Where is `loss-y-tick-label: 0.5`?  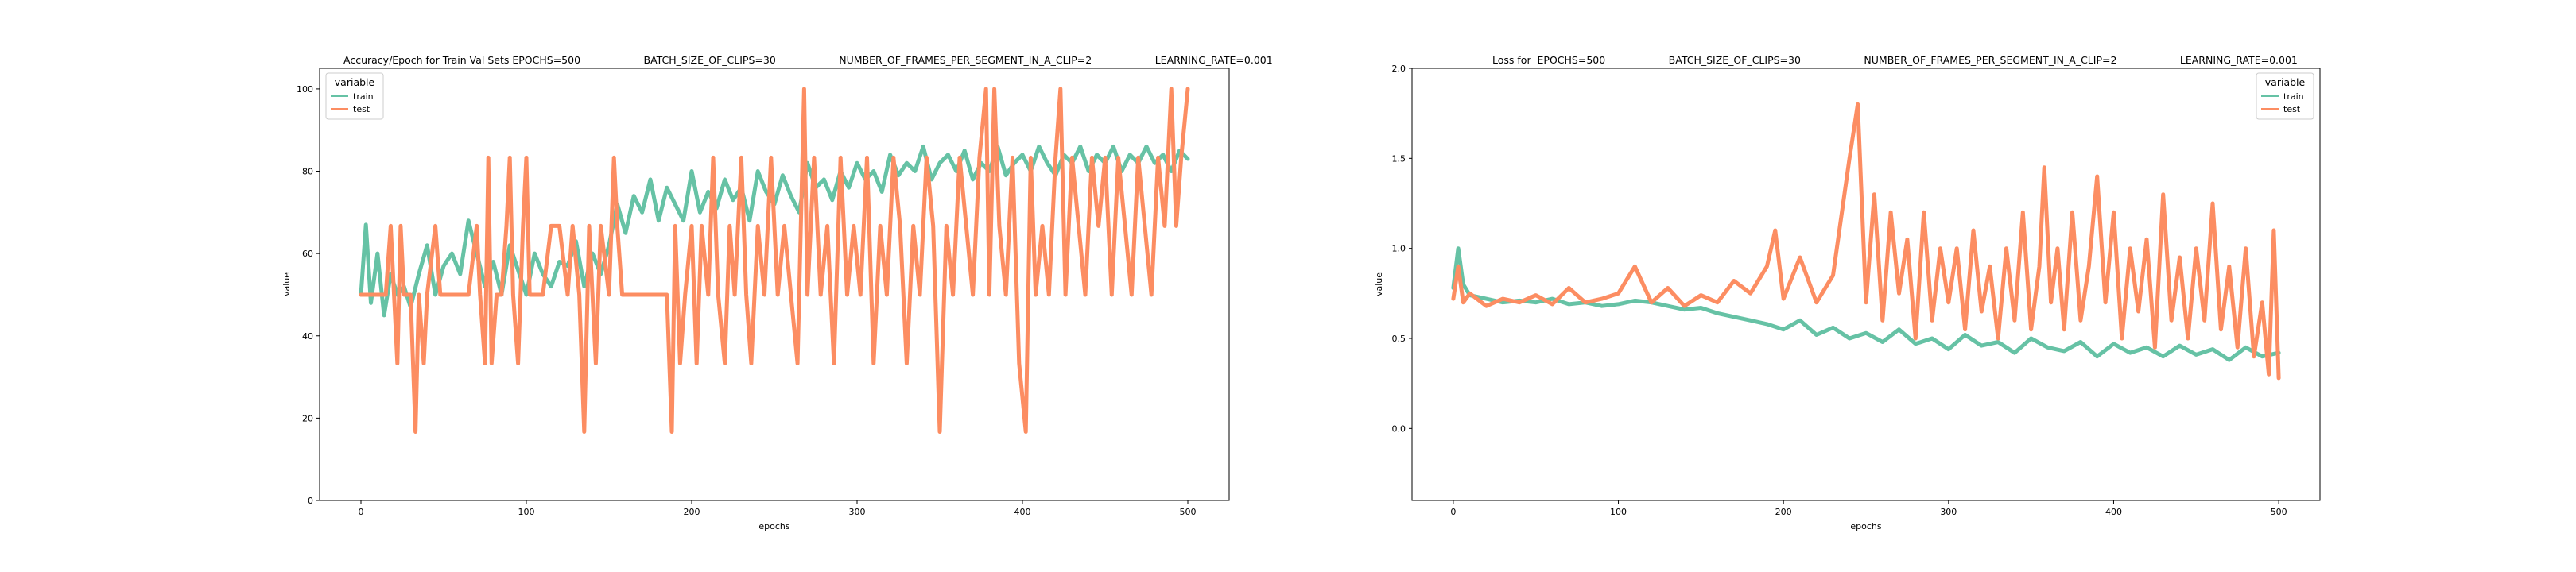 loss-y-tick-label: 0.5 is located at coordinates (1399, 339).